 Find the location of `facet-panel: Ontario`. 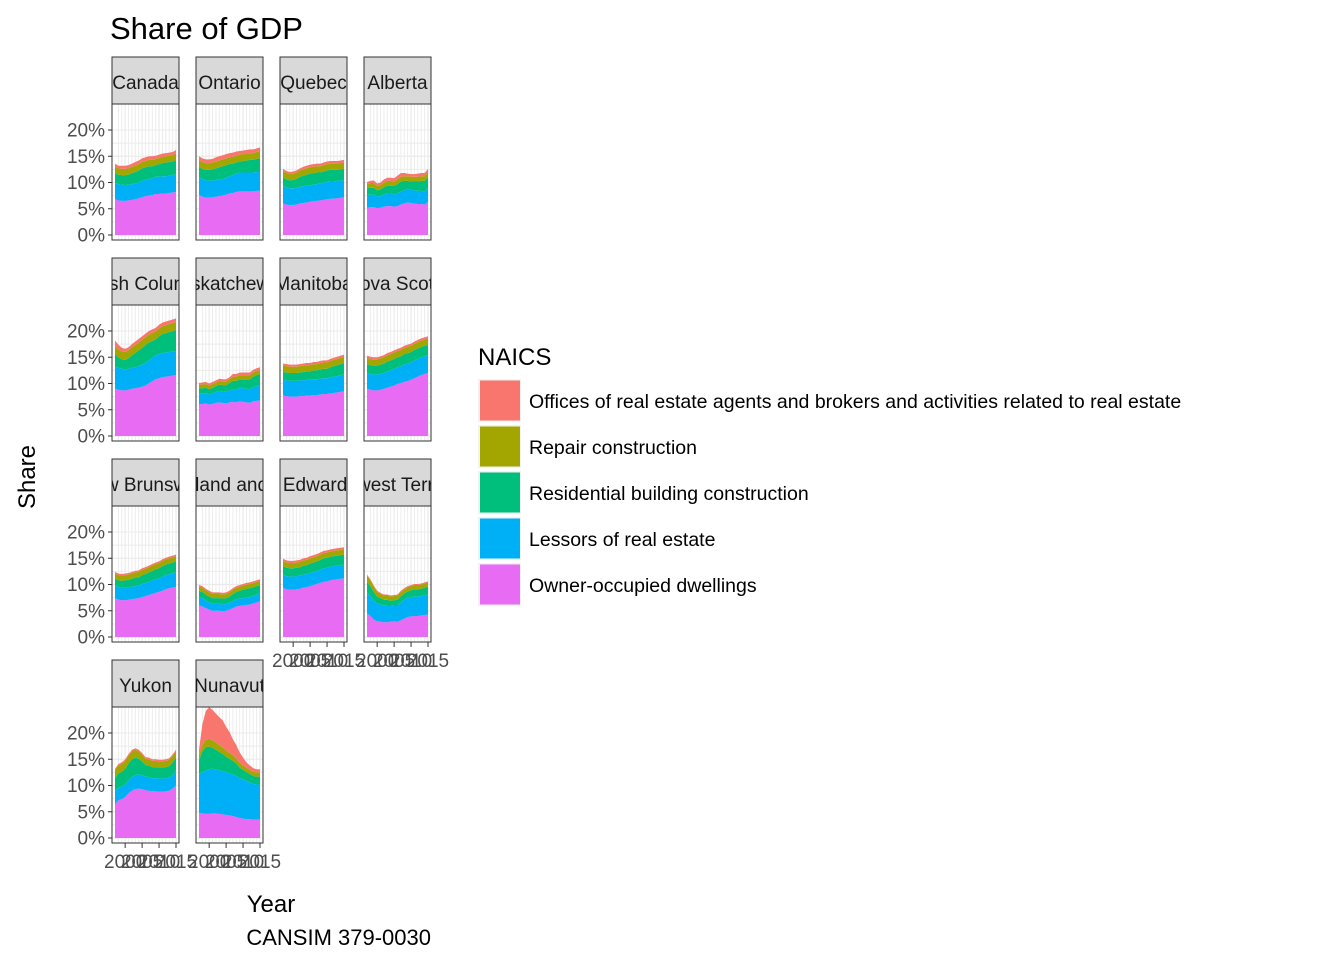

facet-panel: Ontario is located at coordinates (229, 148).